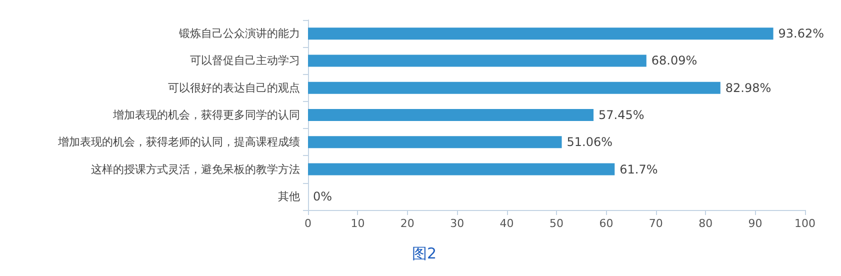 This screenshot has height=276, width=841. What do you see at coordinates (621, 115) in the screenshot?
I see `data-label: 57.45%` at bounding box center [621, 115].